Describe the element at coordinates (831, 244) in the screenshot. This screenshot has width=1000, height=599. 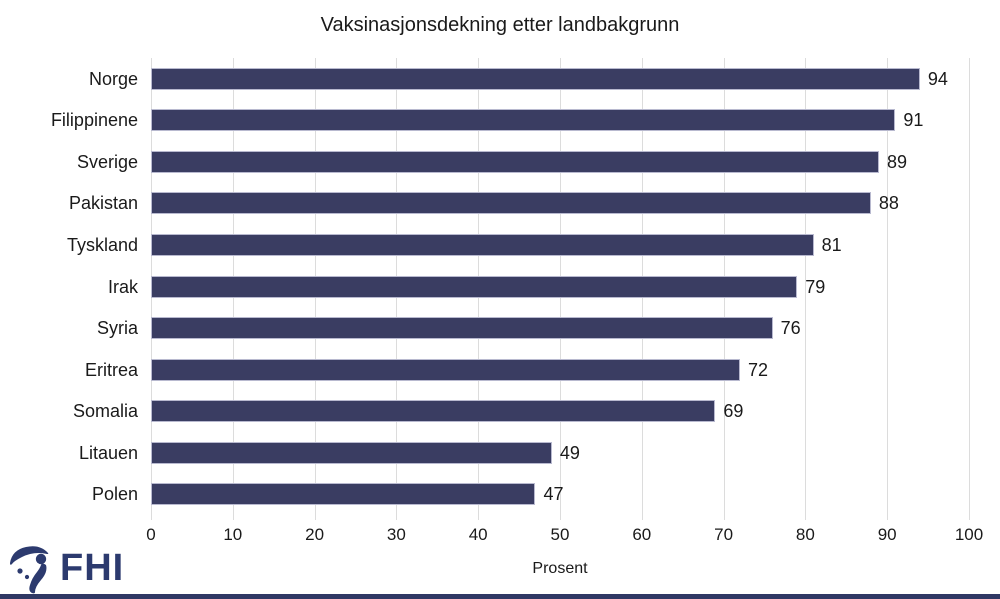
I see `value-label: 81` at that location.